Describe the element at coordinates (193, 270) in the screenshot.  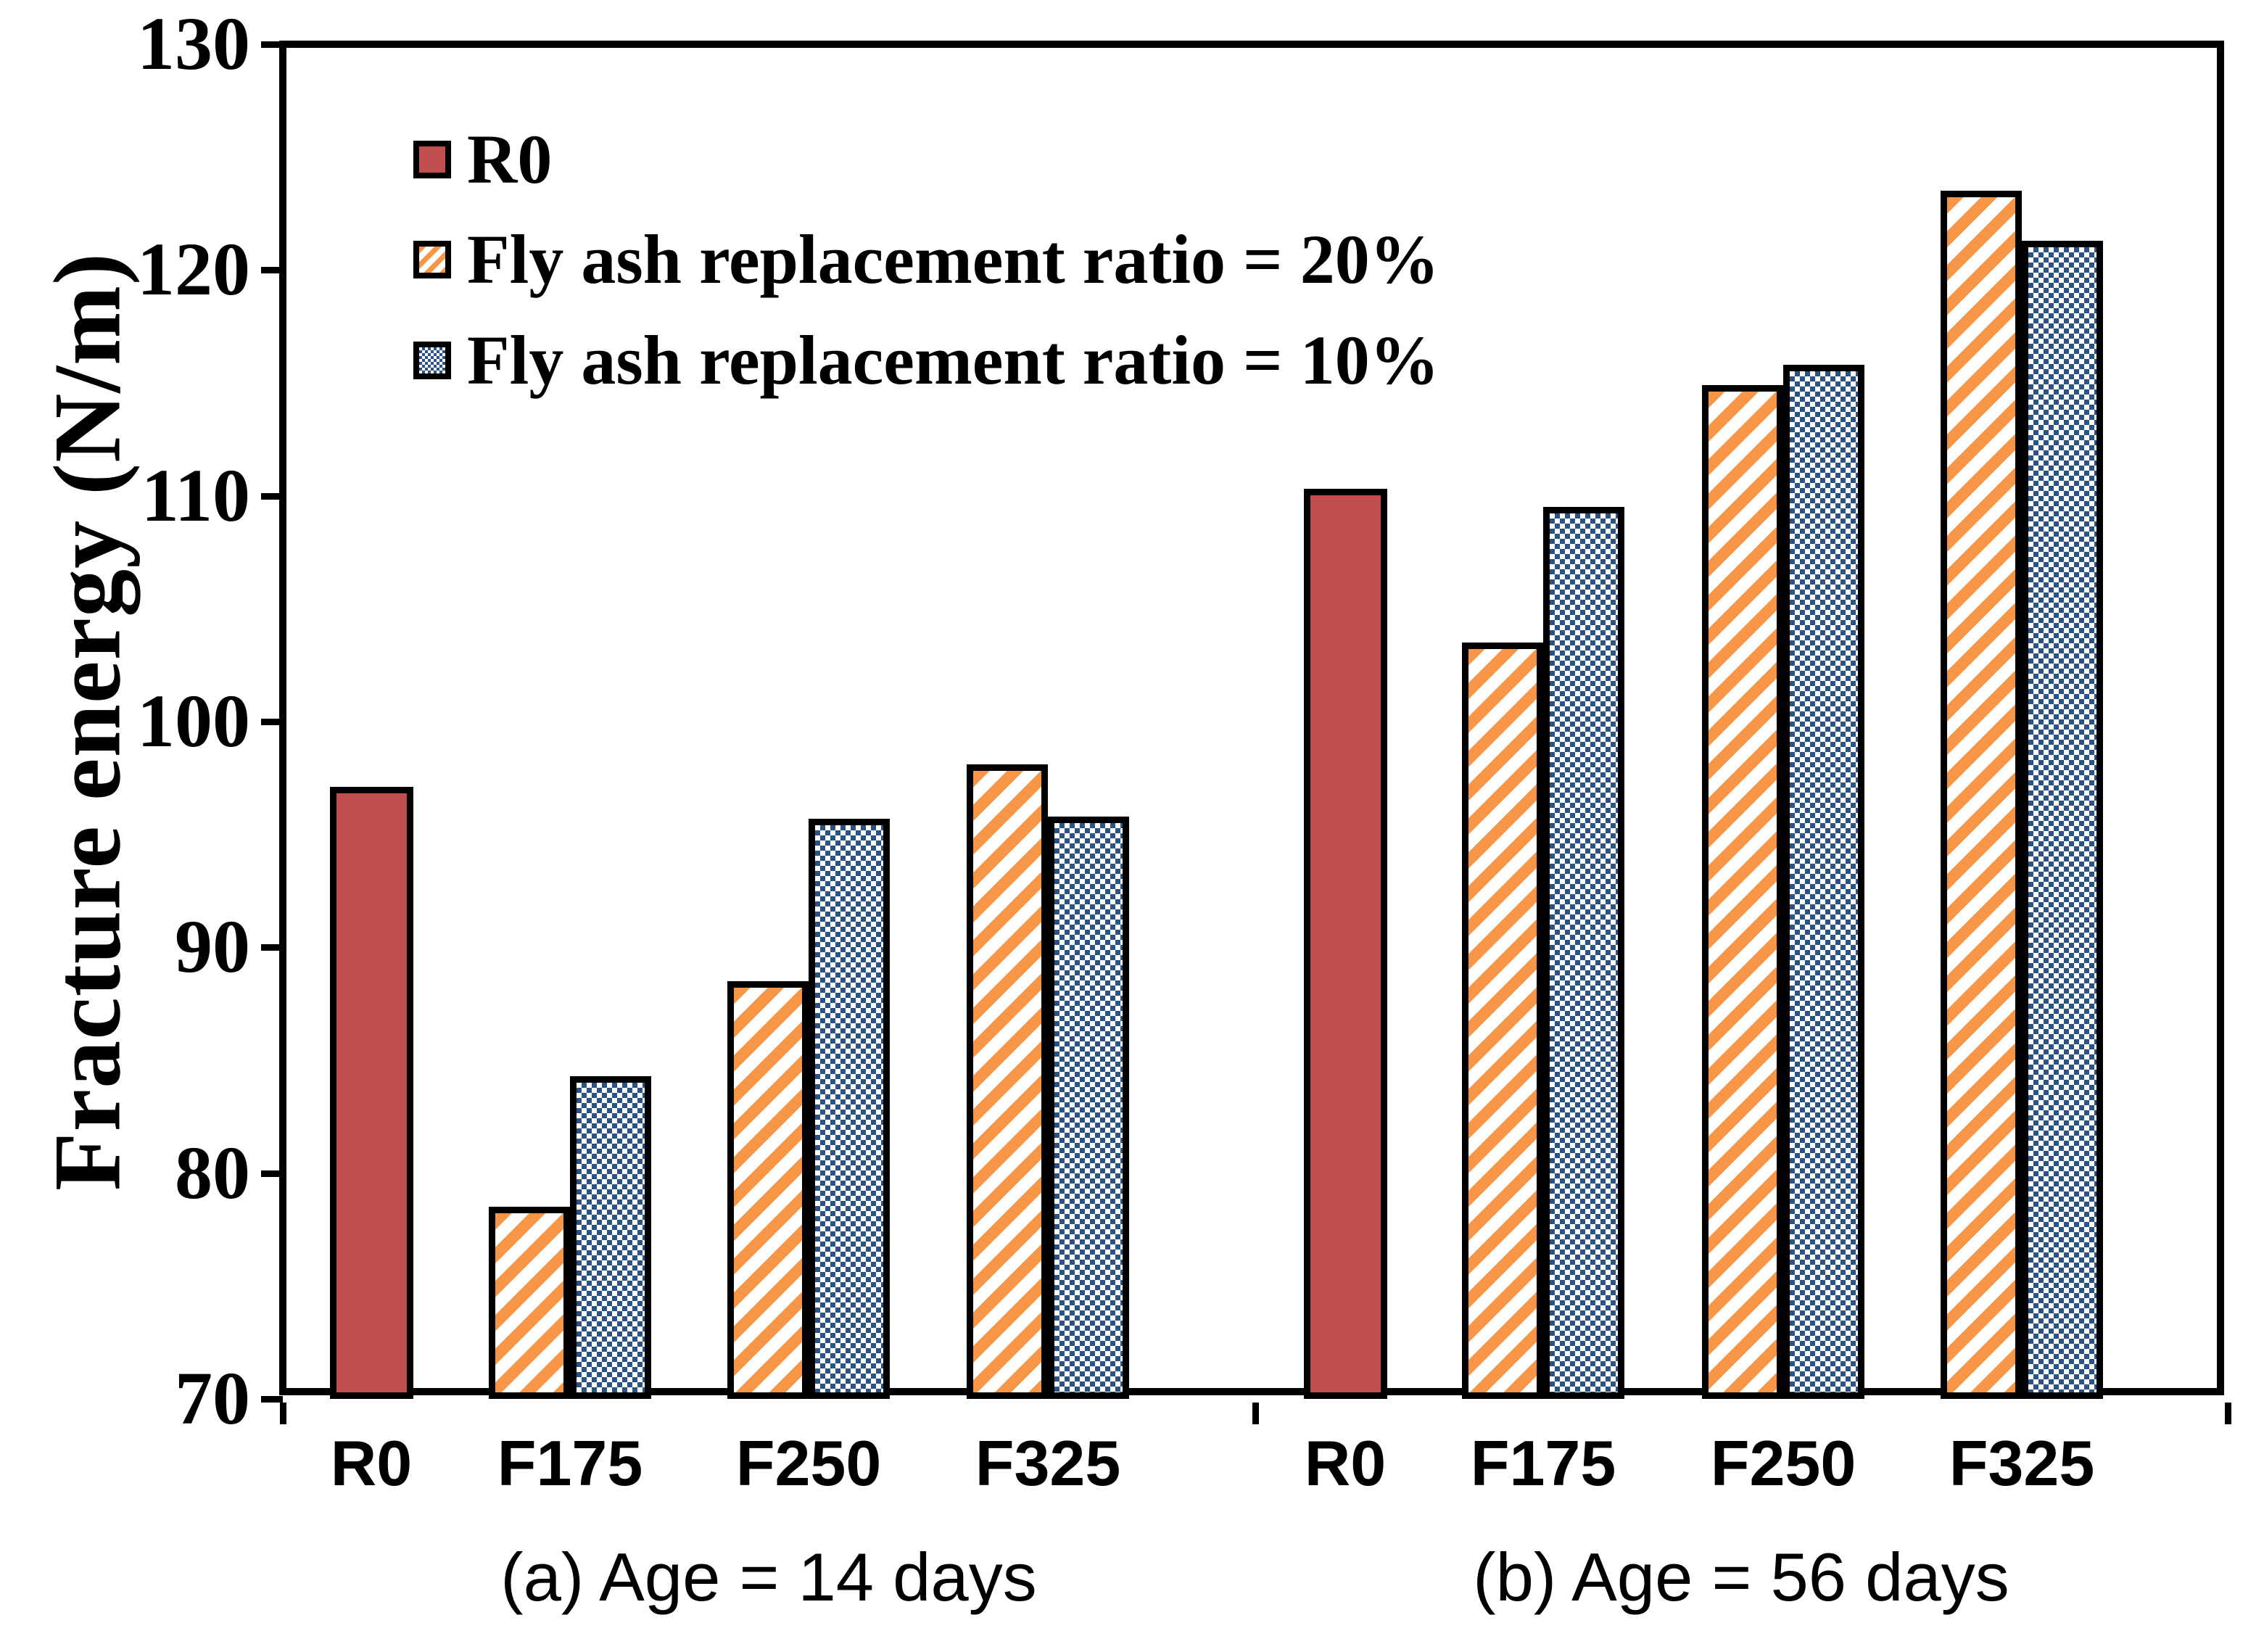
I see `y-tick-label-120: 120` at that location.